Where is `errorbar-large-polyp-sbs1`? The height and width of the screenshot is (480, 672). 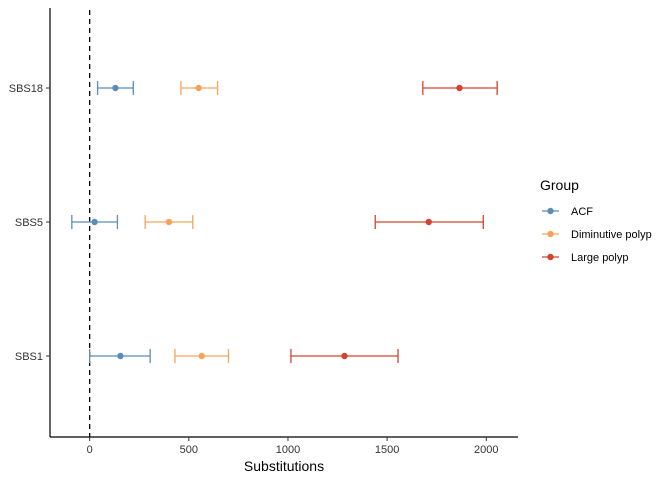 errorbar-large-polyp-sbs1 is located at coordinates (344, 356).